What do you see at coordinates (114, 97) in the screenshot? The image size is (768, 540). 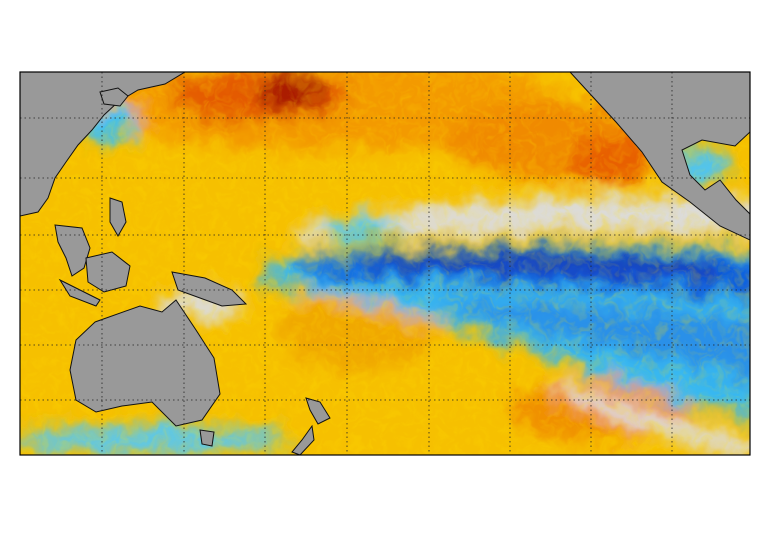 I see `japan` at bounding box center [114, 97].